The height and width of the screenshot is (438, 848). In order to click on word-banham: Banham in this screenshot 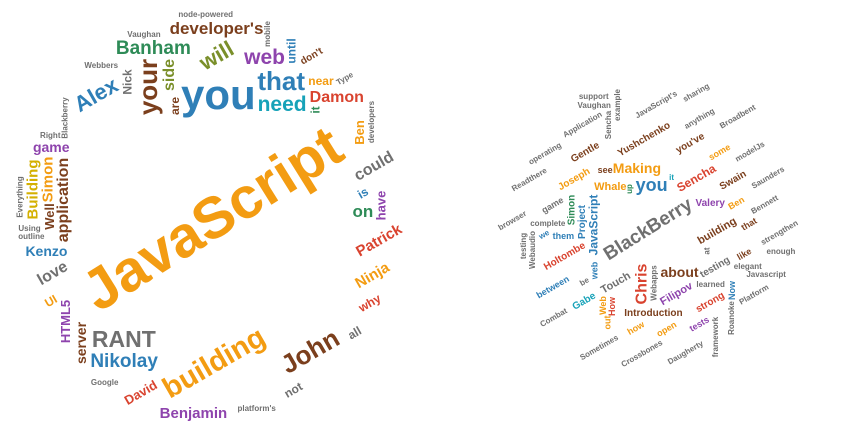, I will do `click(153, 49)`.